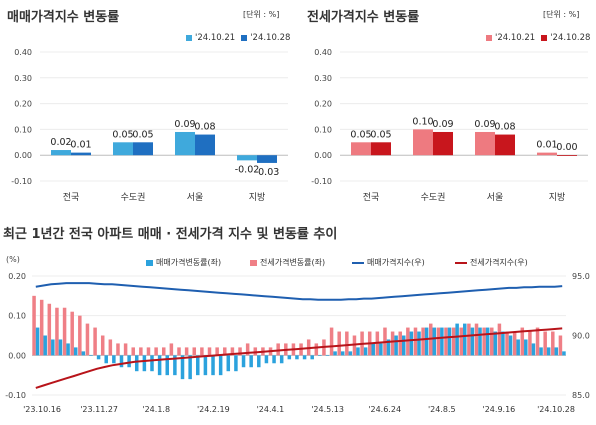  I want to click on left-y-tick-label: 0.10, so click(17, 316).